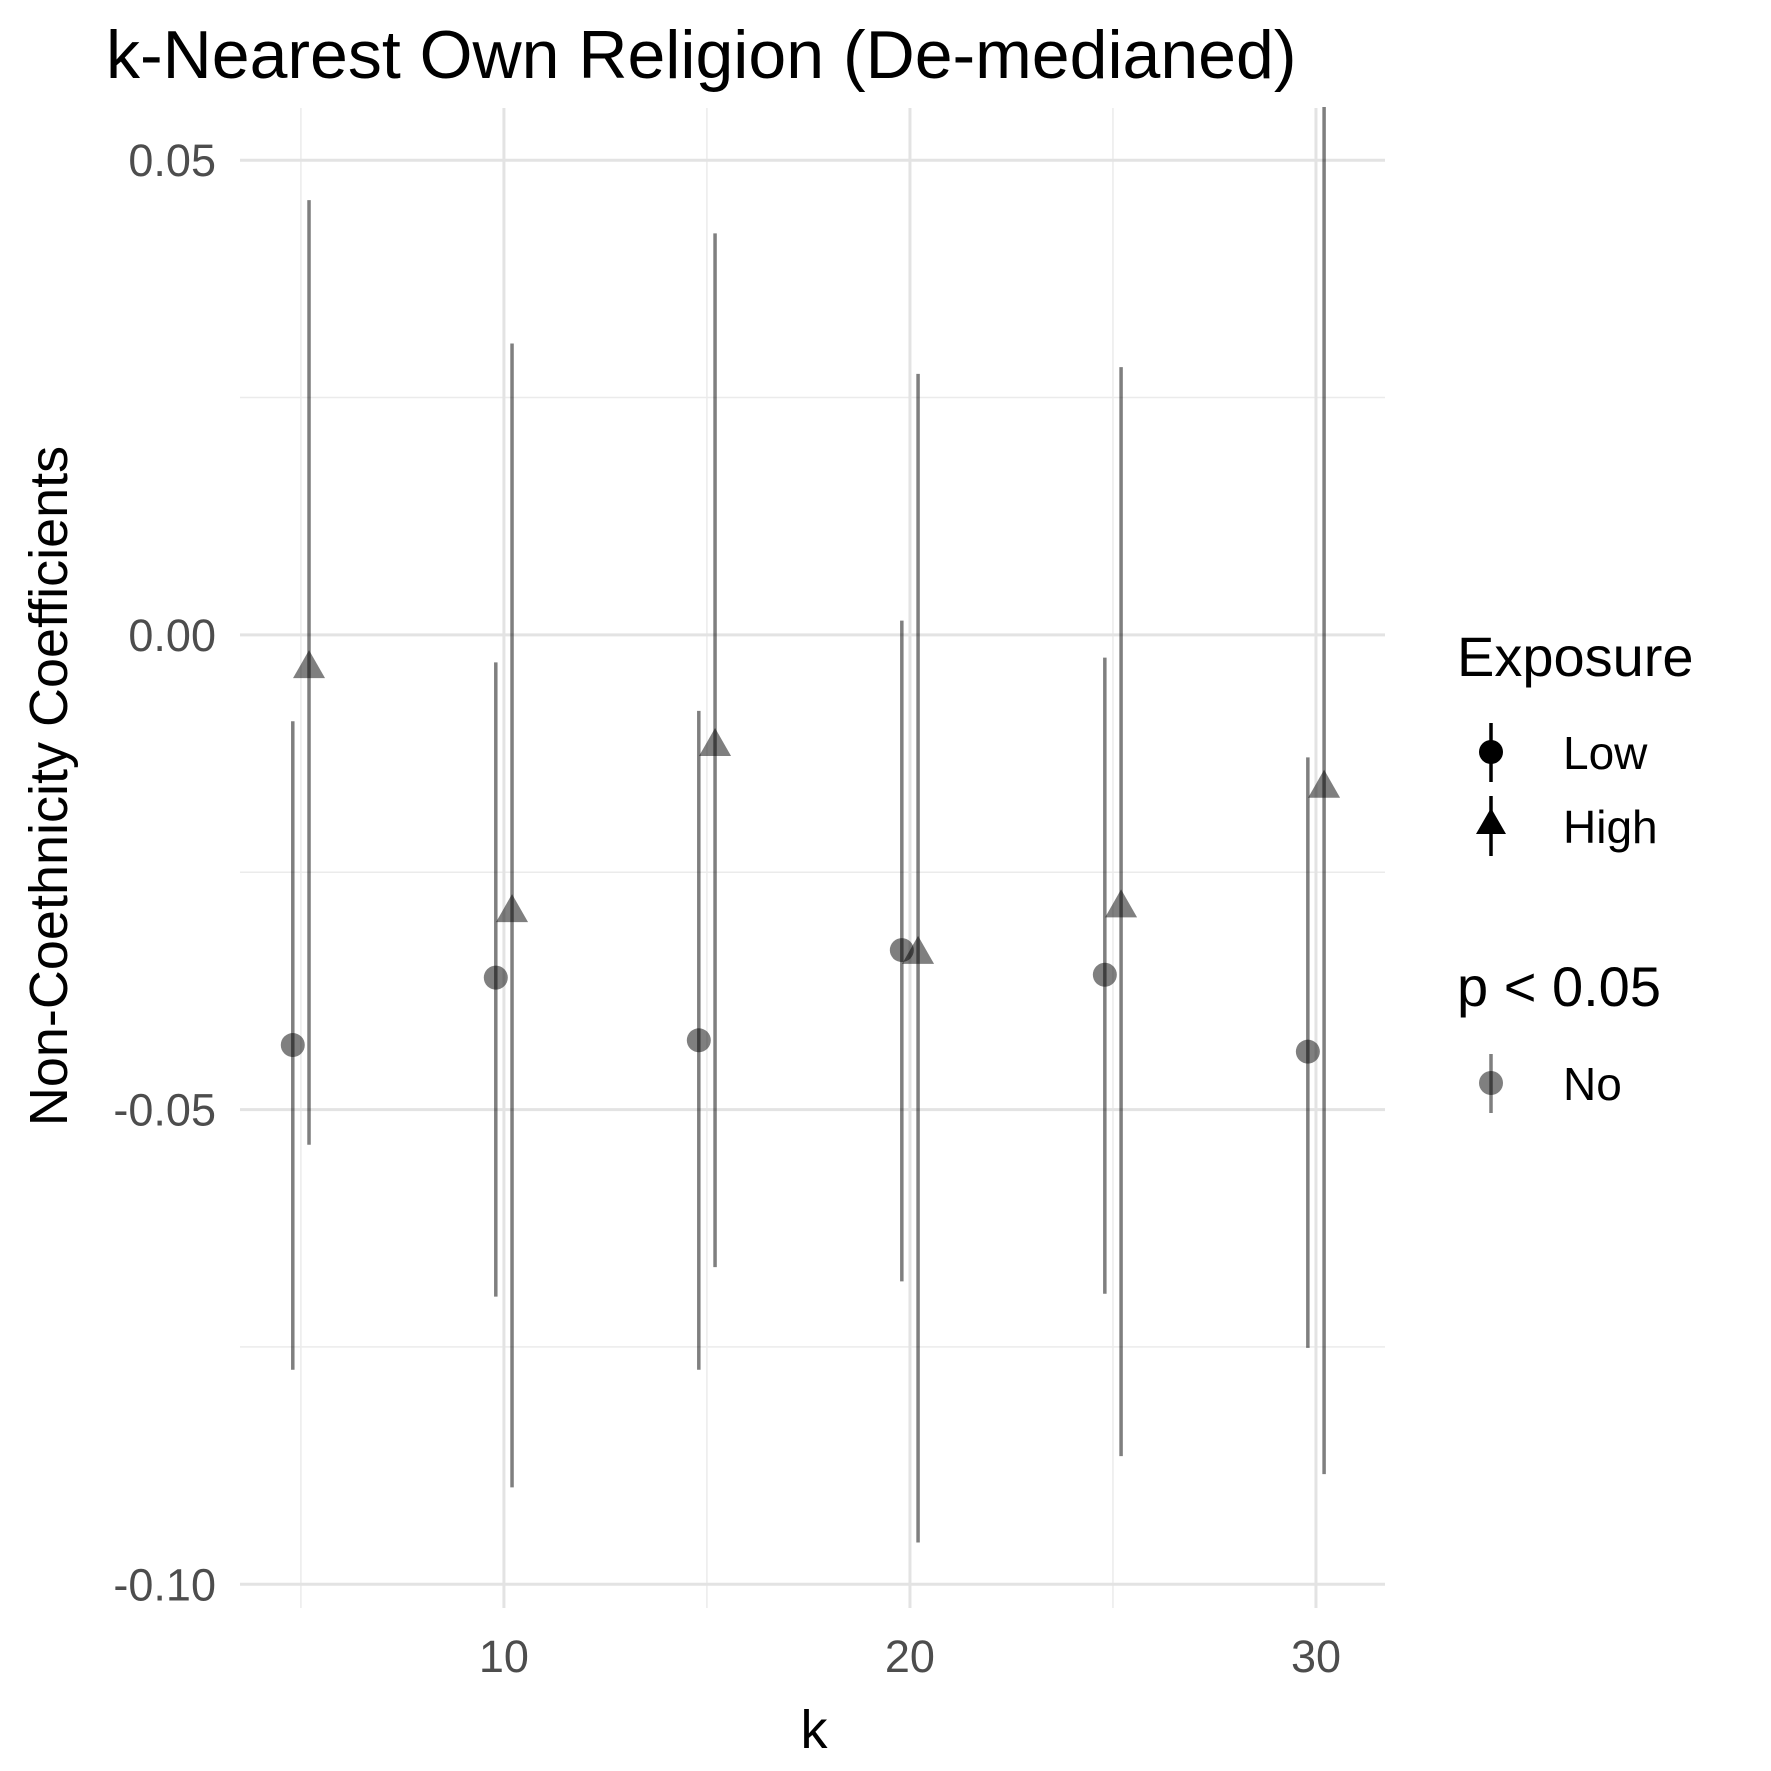 This screenshot has width=1771, height=1771. I want to click on legend-label-low: Low, so click(1605, 753).